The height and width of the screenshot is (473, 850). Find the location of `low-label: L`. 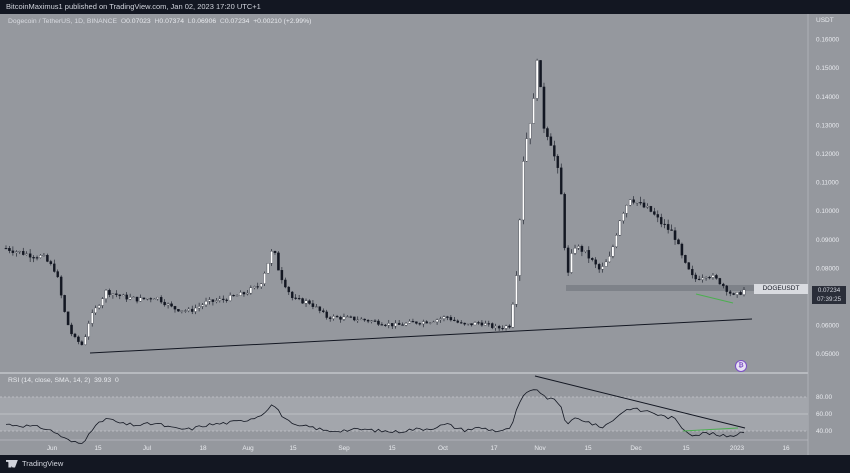

low-label: L is located at coordinates (189, 21).